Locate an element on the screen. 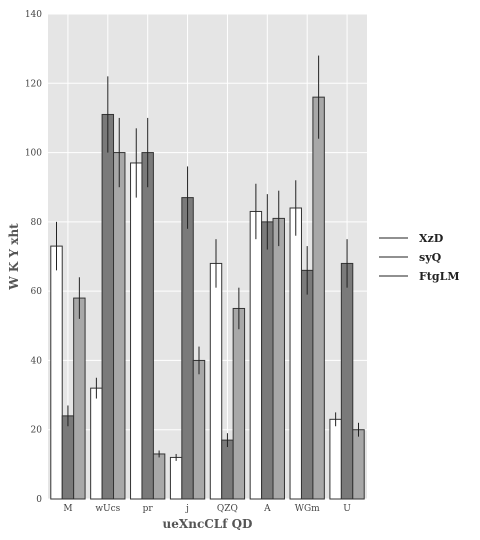  bar-XzD-WGm is located at coordinates (295, 353).